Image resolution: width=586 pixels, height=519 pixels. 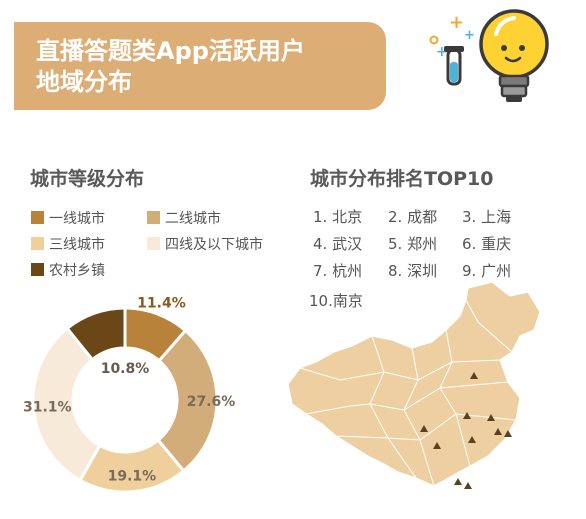 What do you see at coordinates (487, 244) in the screenshot?
I see `ranking-item: 6. 重庆` at bounding box center [487, 244].